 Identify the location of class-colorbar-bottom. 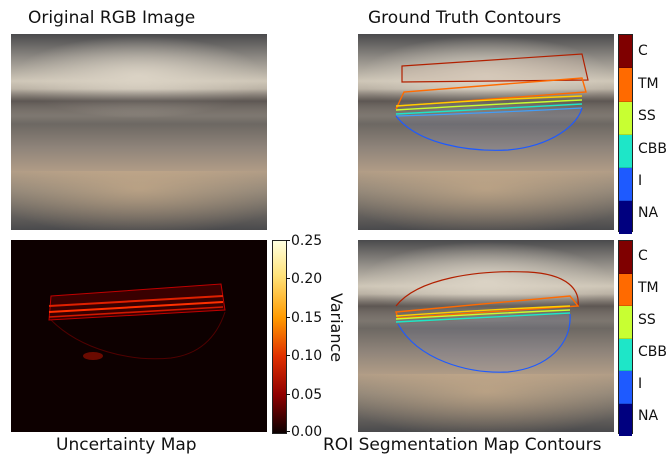
(625, 338).